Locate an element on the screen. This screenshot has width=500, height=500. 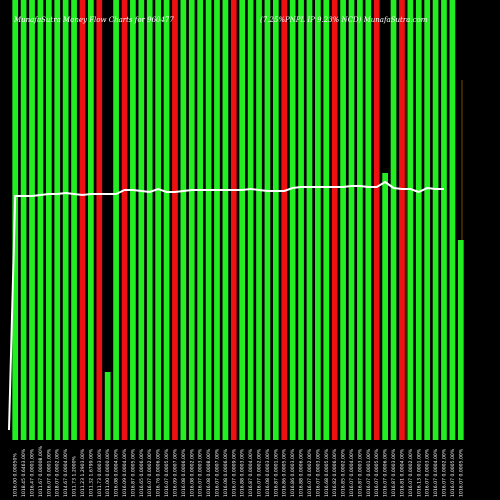
x-tick-label: 1016.07 0.0009.00% is located at coordinates (234, 472).